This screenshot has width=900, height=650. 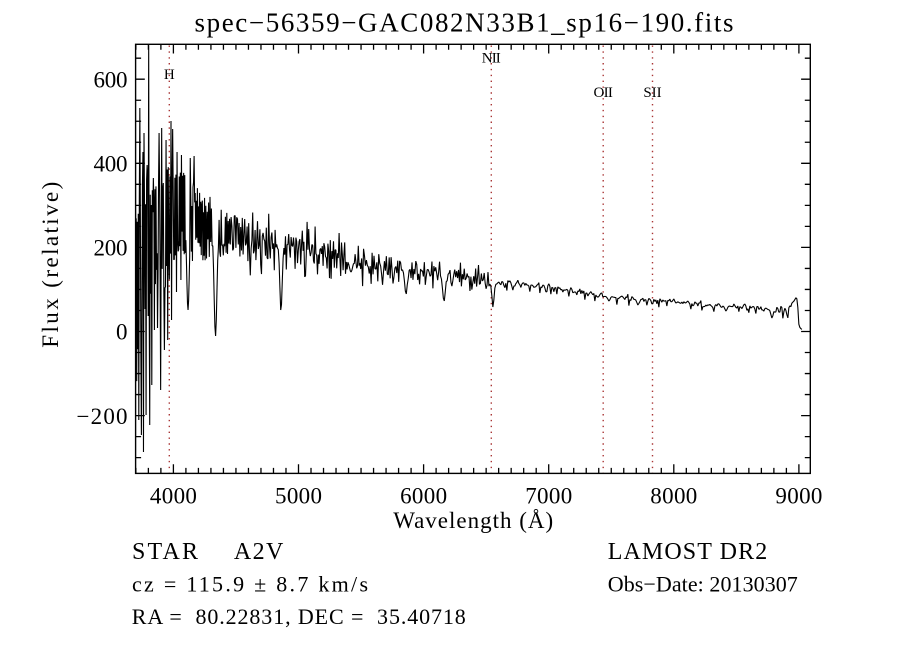 I want to click on svg-text: −200, so click(x=102, y=416).